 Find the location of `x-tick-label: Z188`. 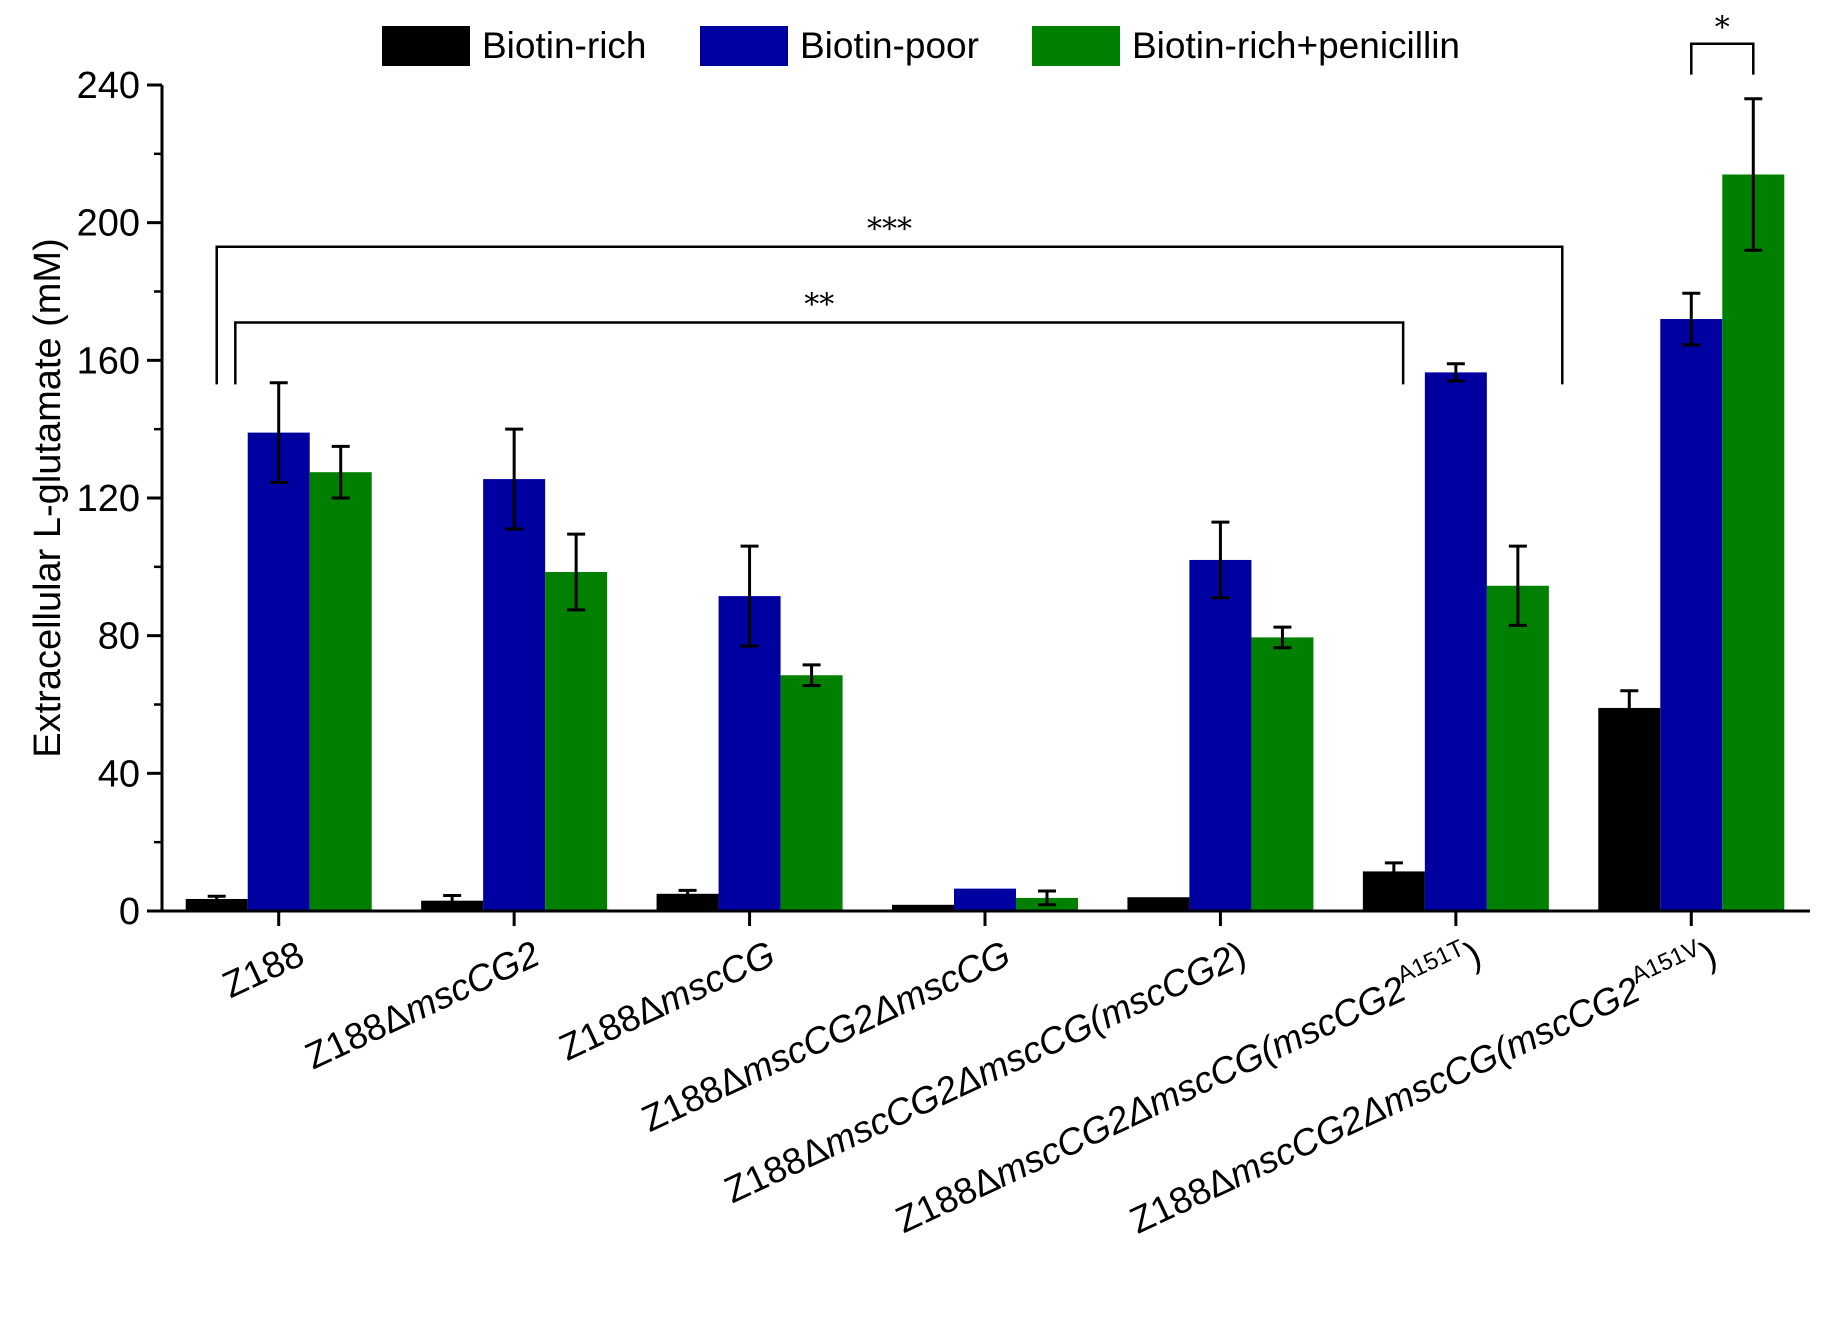

x-tick-label: Z188 is located at coordinates (263, 969).